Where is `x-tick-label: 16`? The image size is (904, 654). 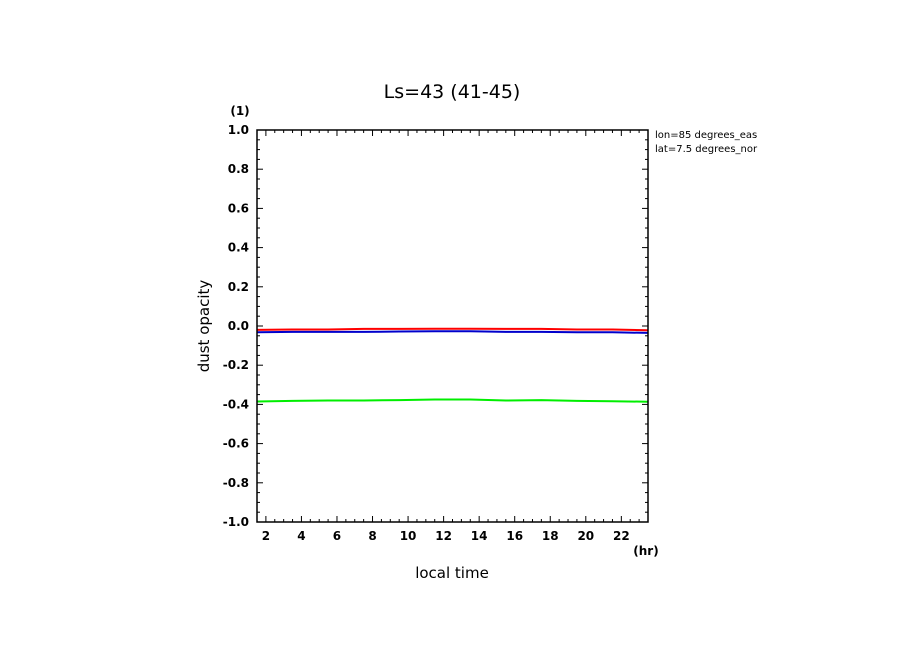
x-tick-label: 16 is located at coordinates (514, 536).